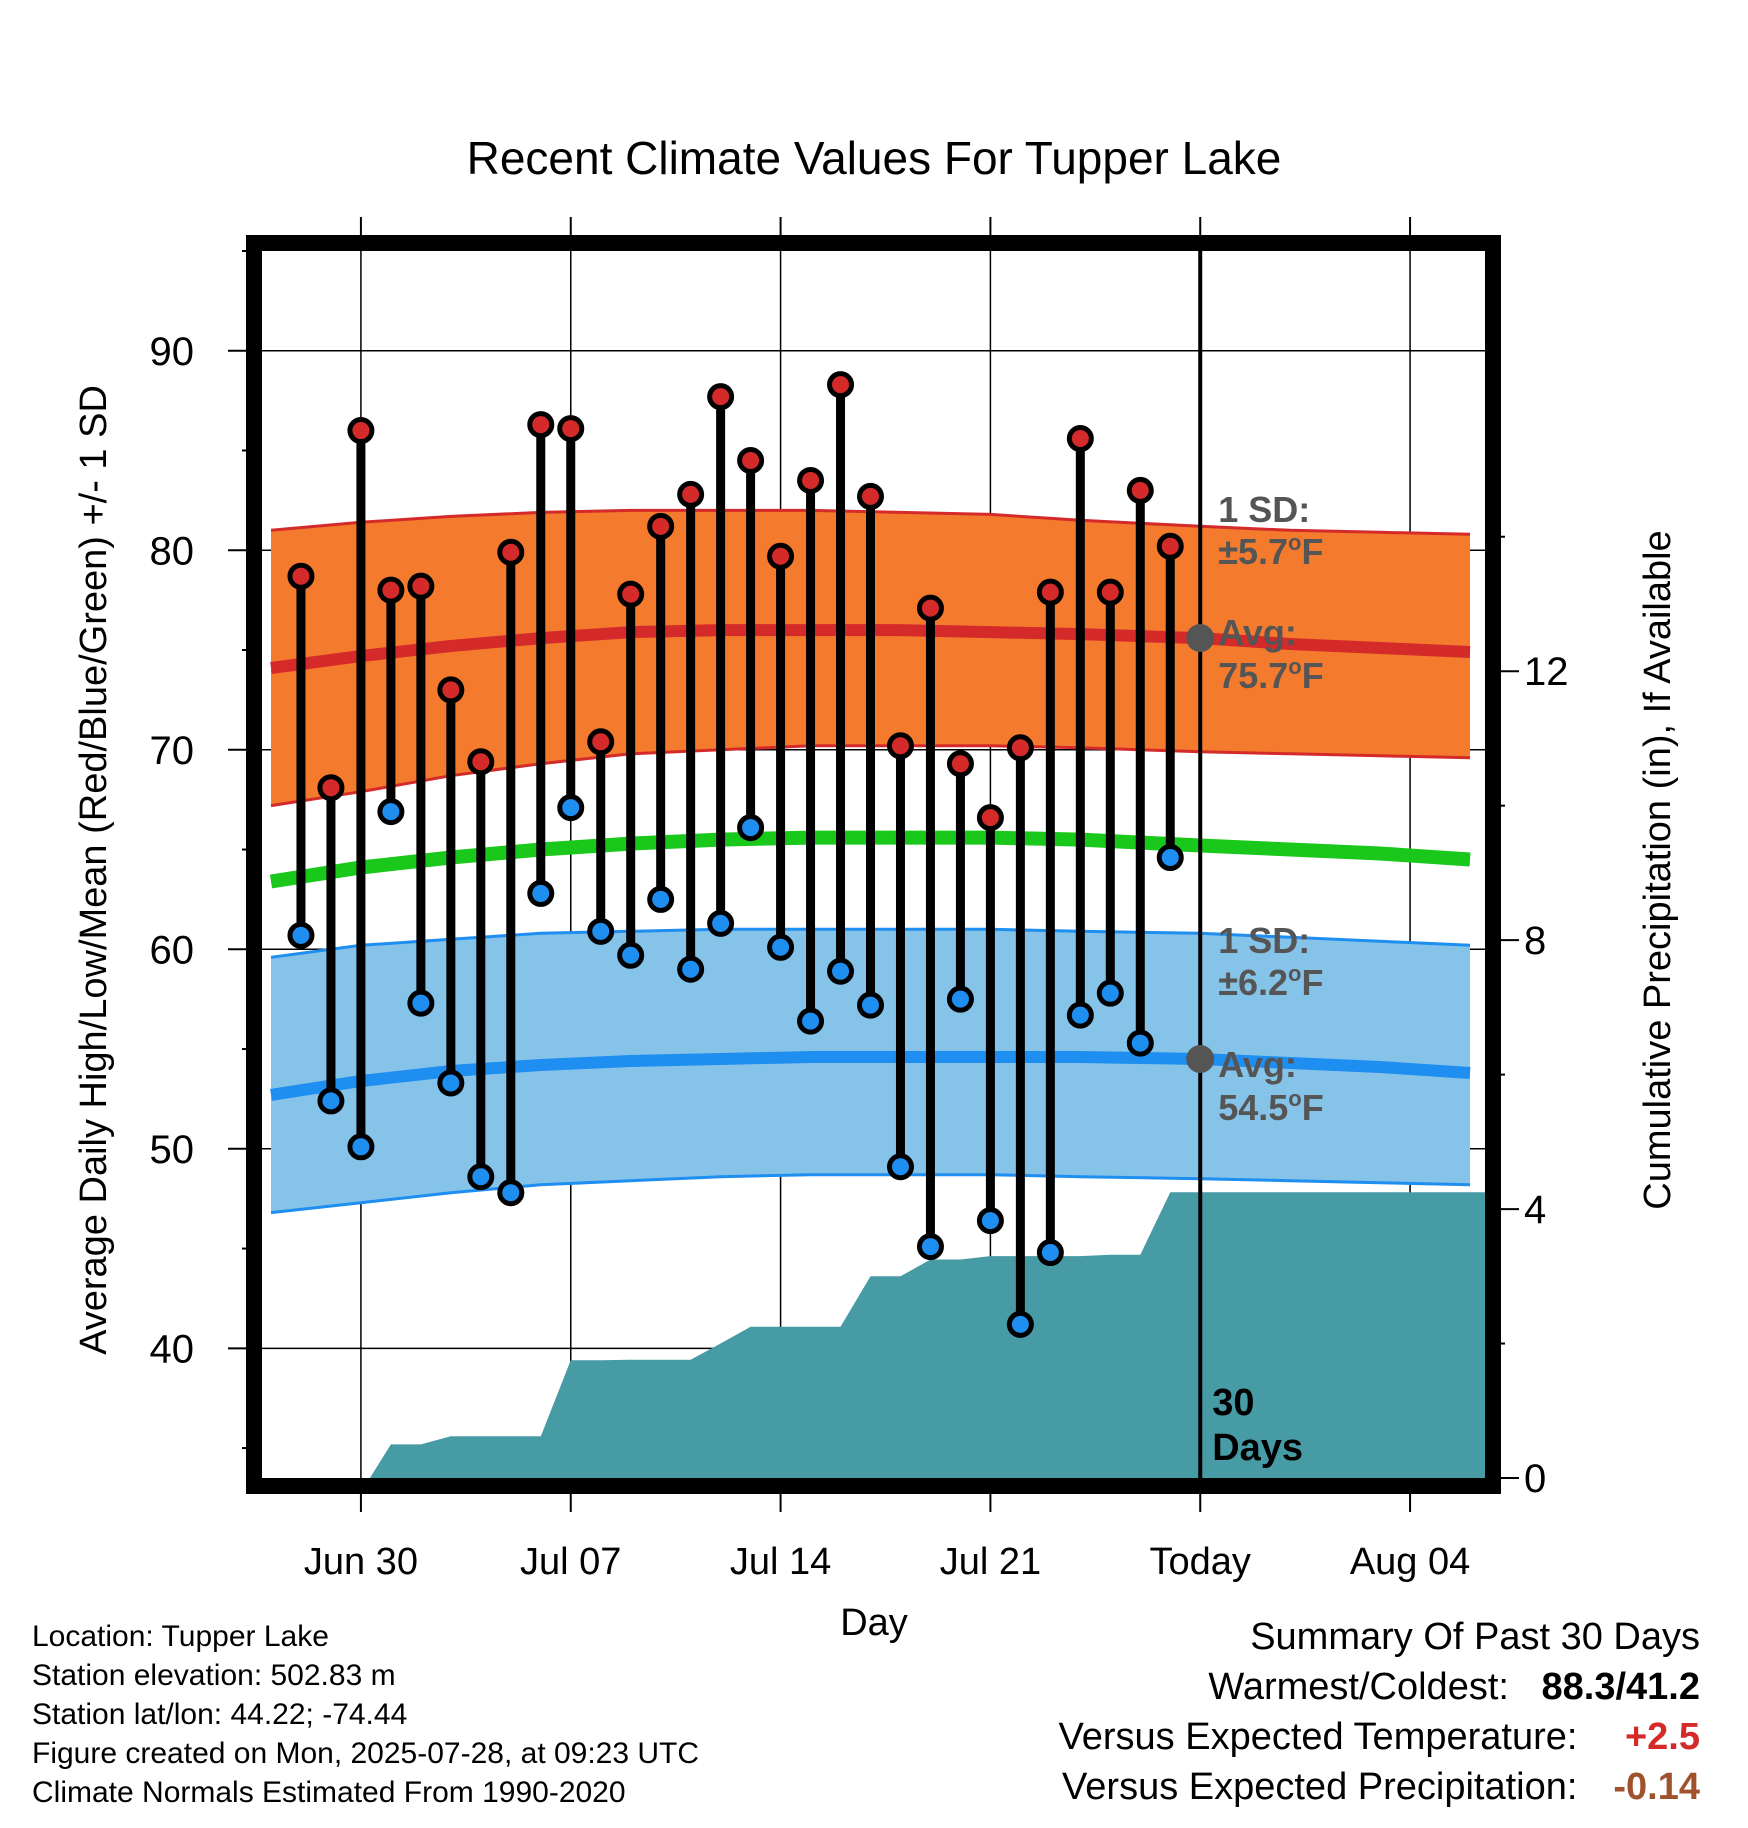 This screenshot has height=1828, width=1748. I want to click on today-high-avg-marker, so click(1200, 638).